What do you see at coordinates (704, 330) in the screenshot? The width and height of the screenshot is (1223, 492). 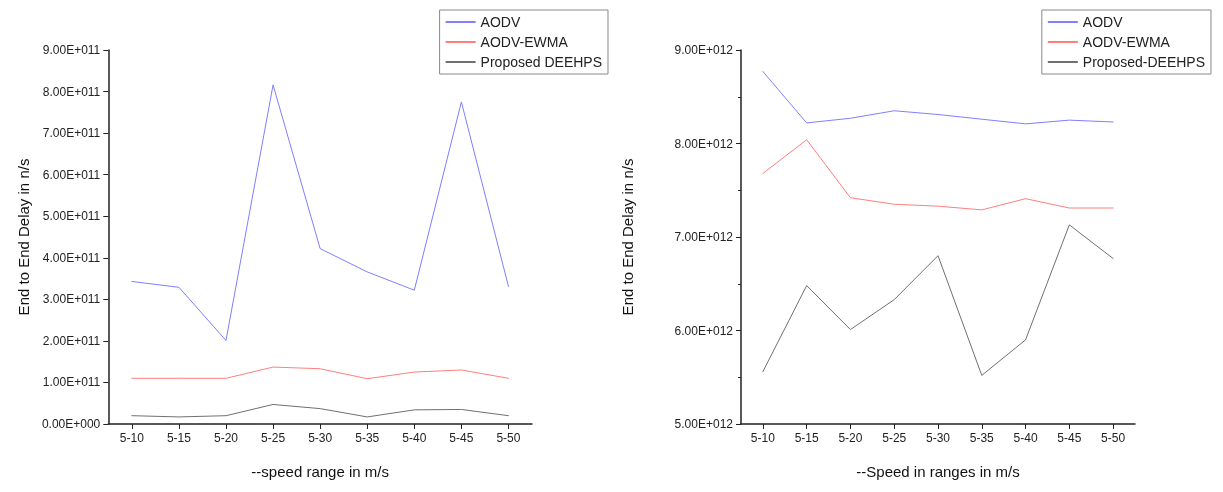 I see `y-tick-label: 6.00E+012` at bounding box center [704, 330].